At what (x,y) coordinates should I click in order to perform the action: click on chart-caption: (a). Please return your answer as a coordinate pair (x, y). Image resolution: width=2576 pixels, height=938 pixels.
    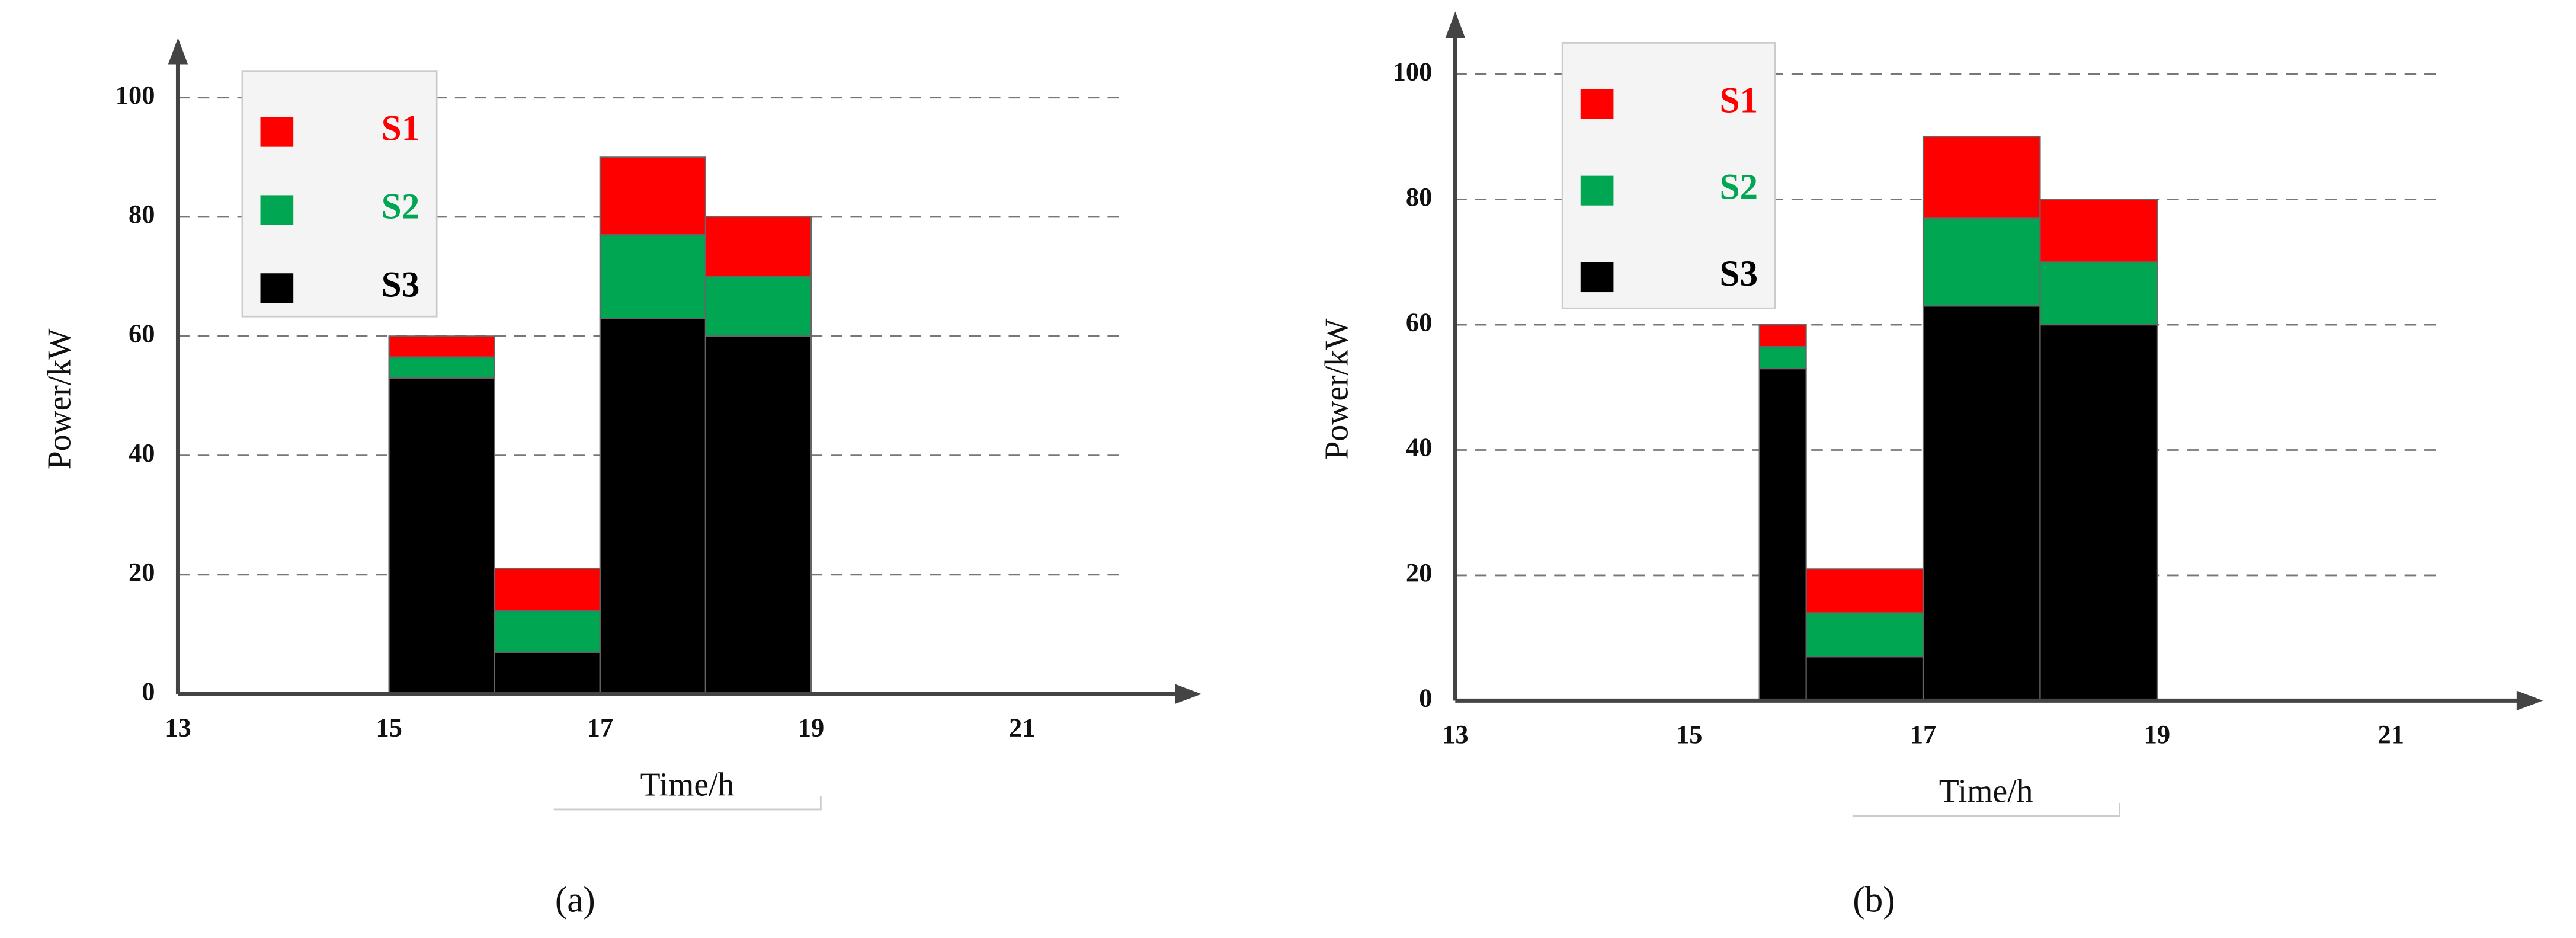
    Looking at the image, I should click on (575, 900).